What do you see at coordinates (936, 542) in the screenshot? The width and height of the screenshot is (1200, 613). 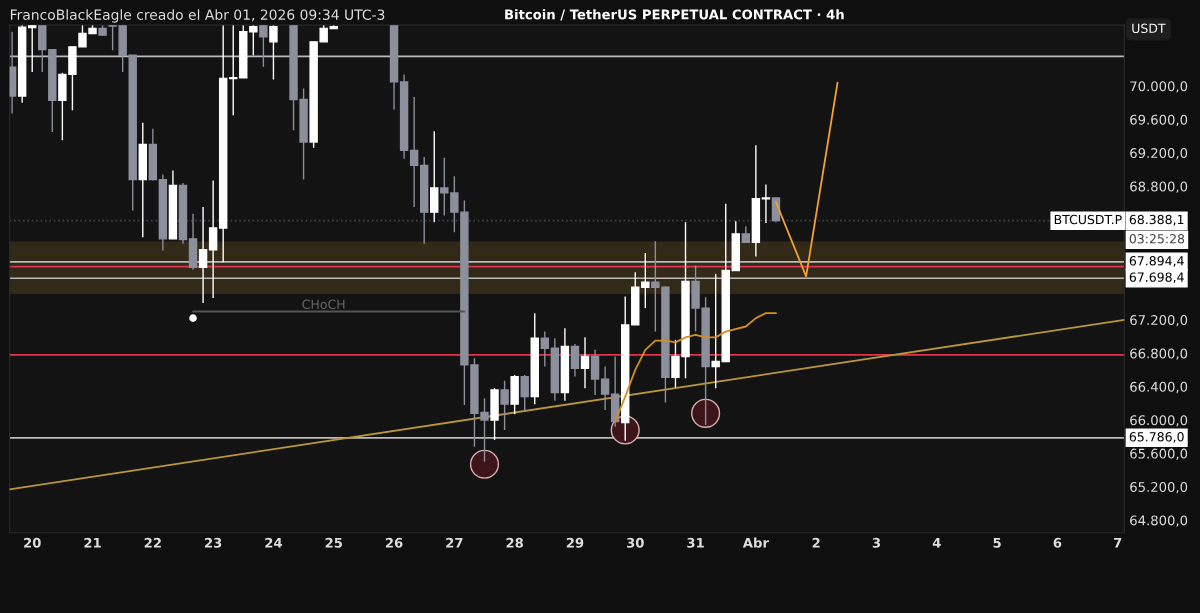 I see `x-tick-label: 4` at bounding box center [936, 542].